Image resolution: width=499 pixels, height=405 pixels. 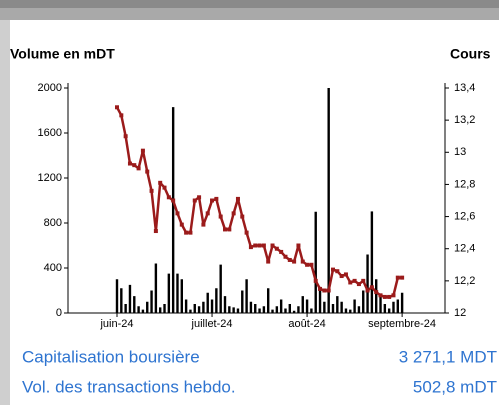 What do you see at coordinates (455, 386) in the screenshot?
I see `stat-value: 502,8 mDT` at bounding box center [455, 386].